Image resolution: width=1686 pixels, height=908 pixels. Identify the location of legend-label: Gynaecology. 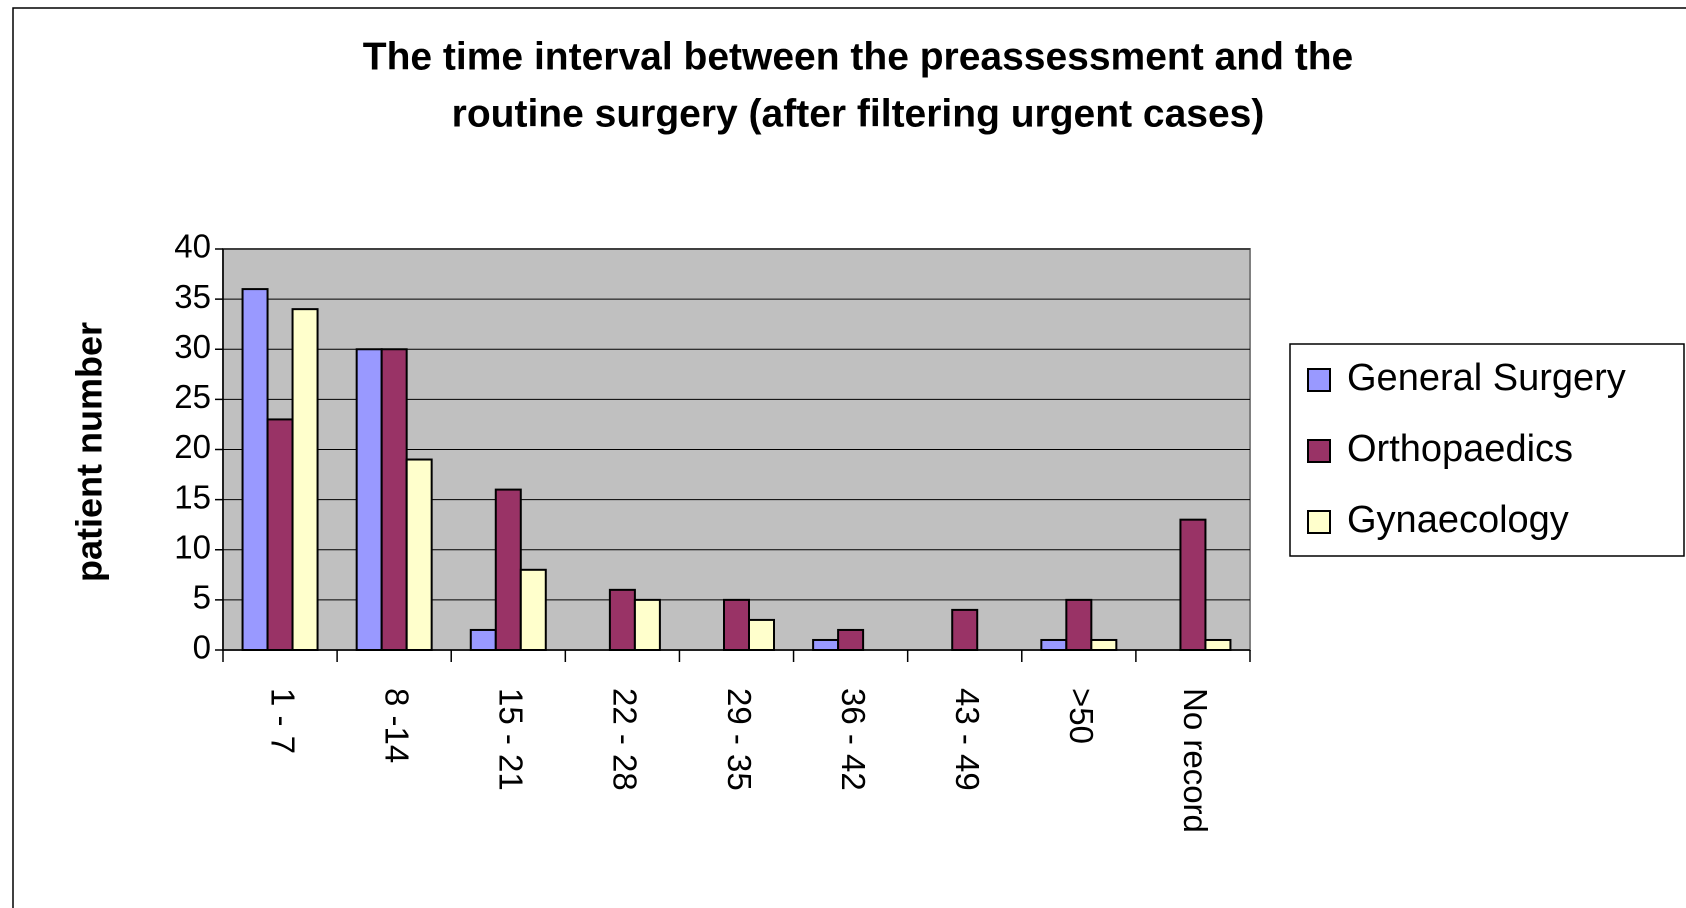
(1458, 520).